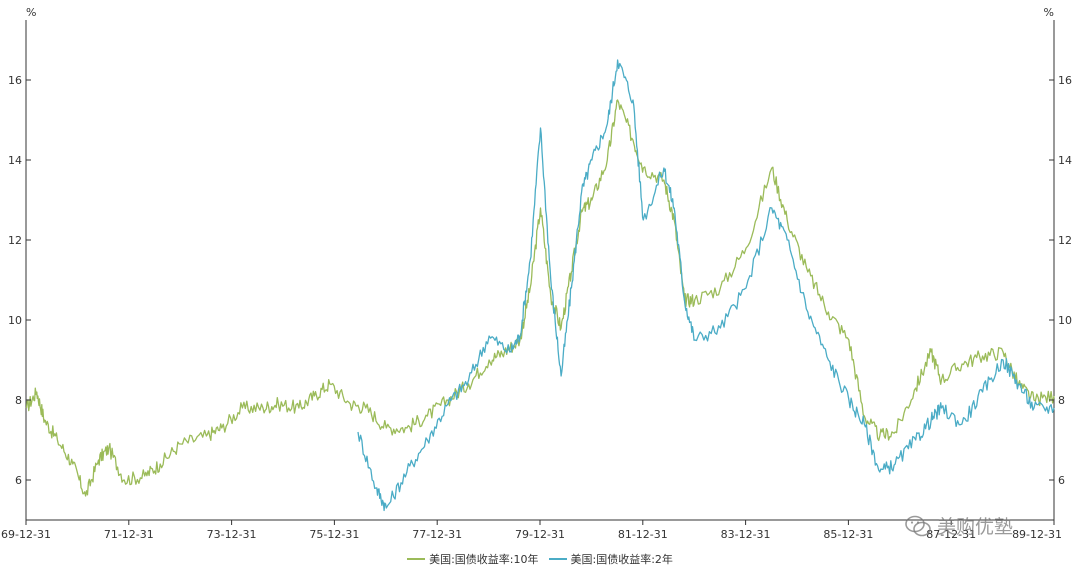  What do you see at coordinates (848, 534) in the screenshot?
I see `x-tick-label: 85-12-31` at bounding box center [848, 534].